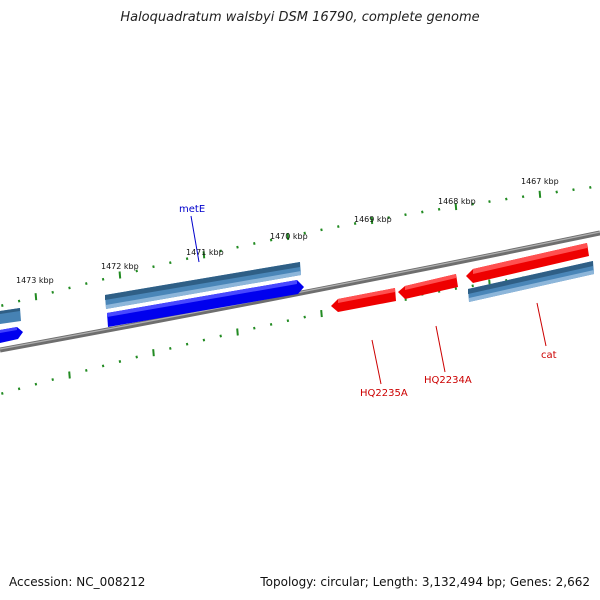  I want to click on leader-line-HQ2234A, so click(440, 349).